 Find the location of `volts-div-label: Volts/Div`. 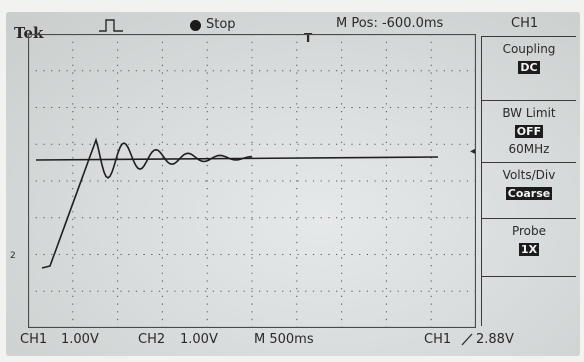

volts-div-label: Volts/Div is located at coordinates (529, 175).